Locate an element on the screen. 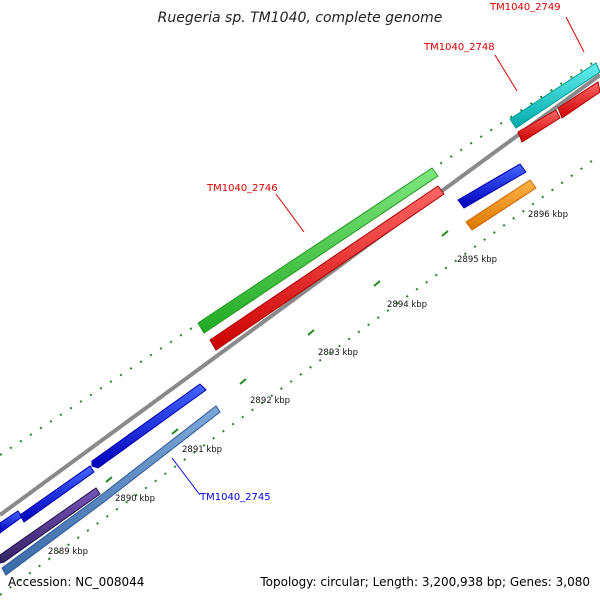  scale-label-2896: 2896 kbp is located at coordinates (548, 215).